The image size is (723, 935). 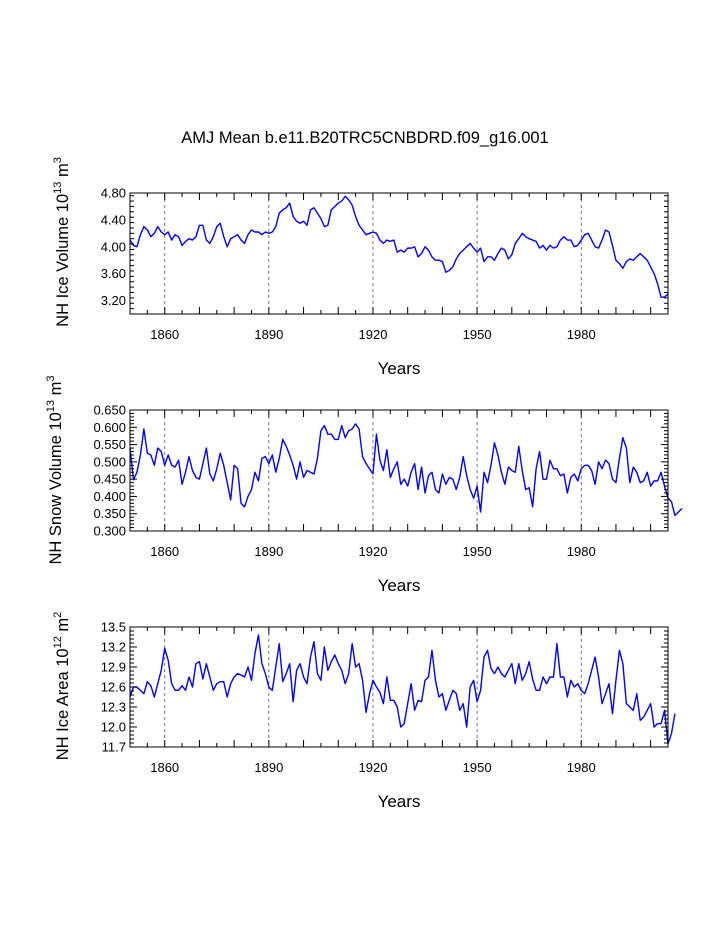 I want to click on y-axis-label-prefix: NH Ice Area 10, so click(x=63, y=704).